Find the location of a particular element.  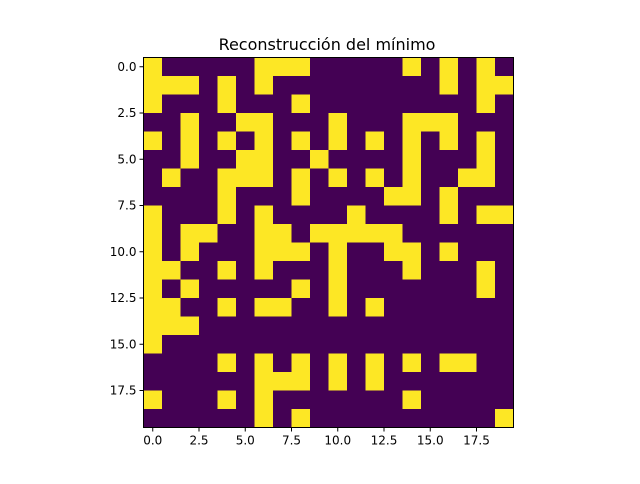

x-tick-label: 0.0 is located at coordinates (152, 441).